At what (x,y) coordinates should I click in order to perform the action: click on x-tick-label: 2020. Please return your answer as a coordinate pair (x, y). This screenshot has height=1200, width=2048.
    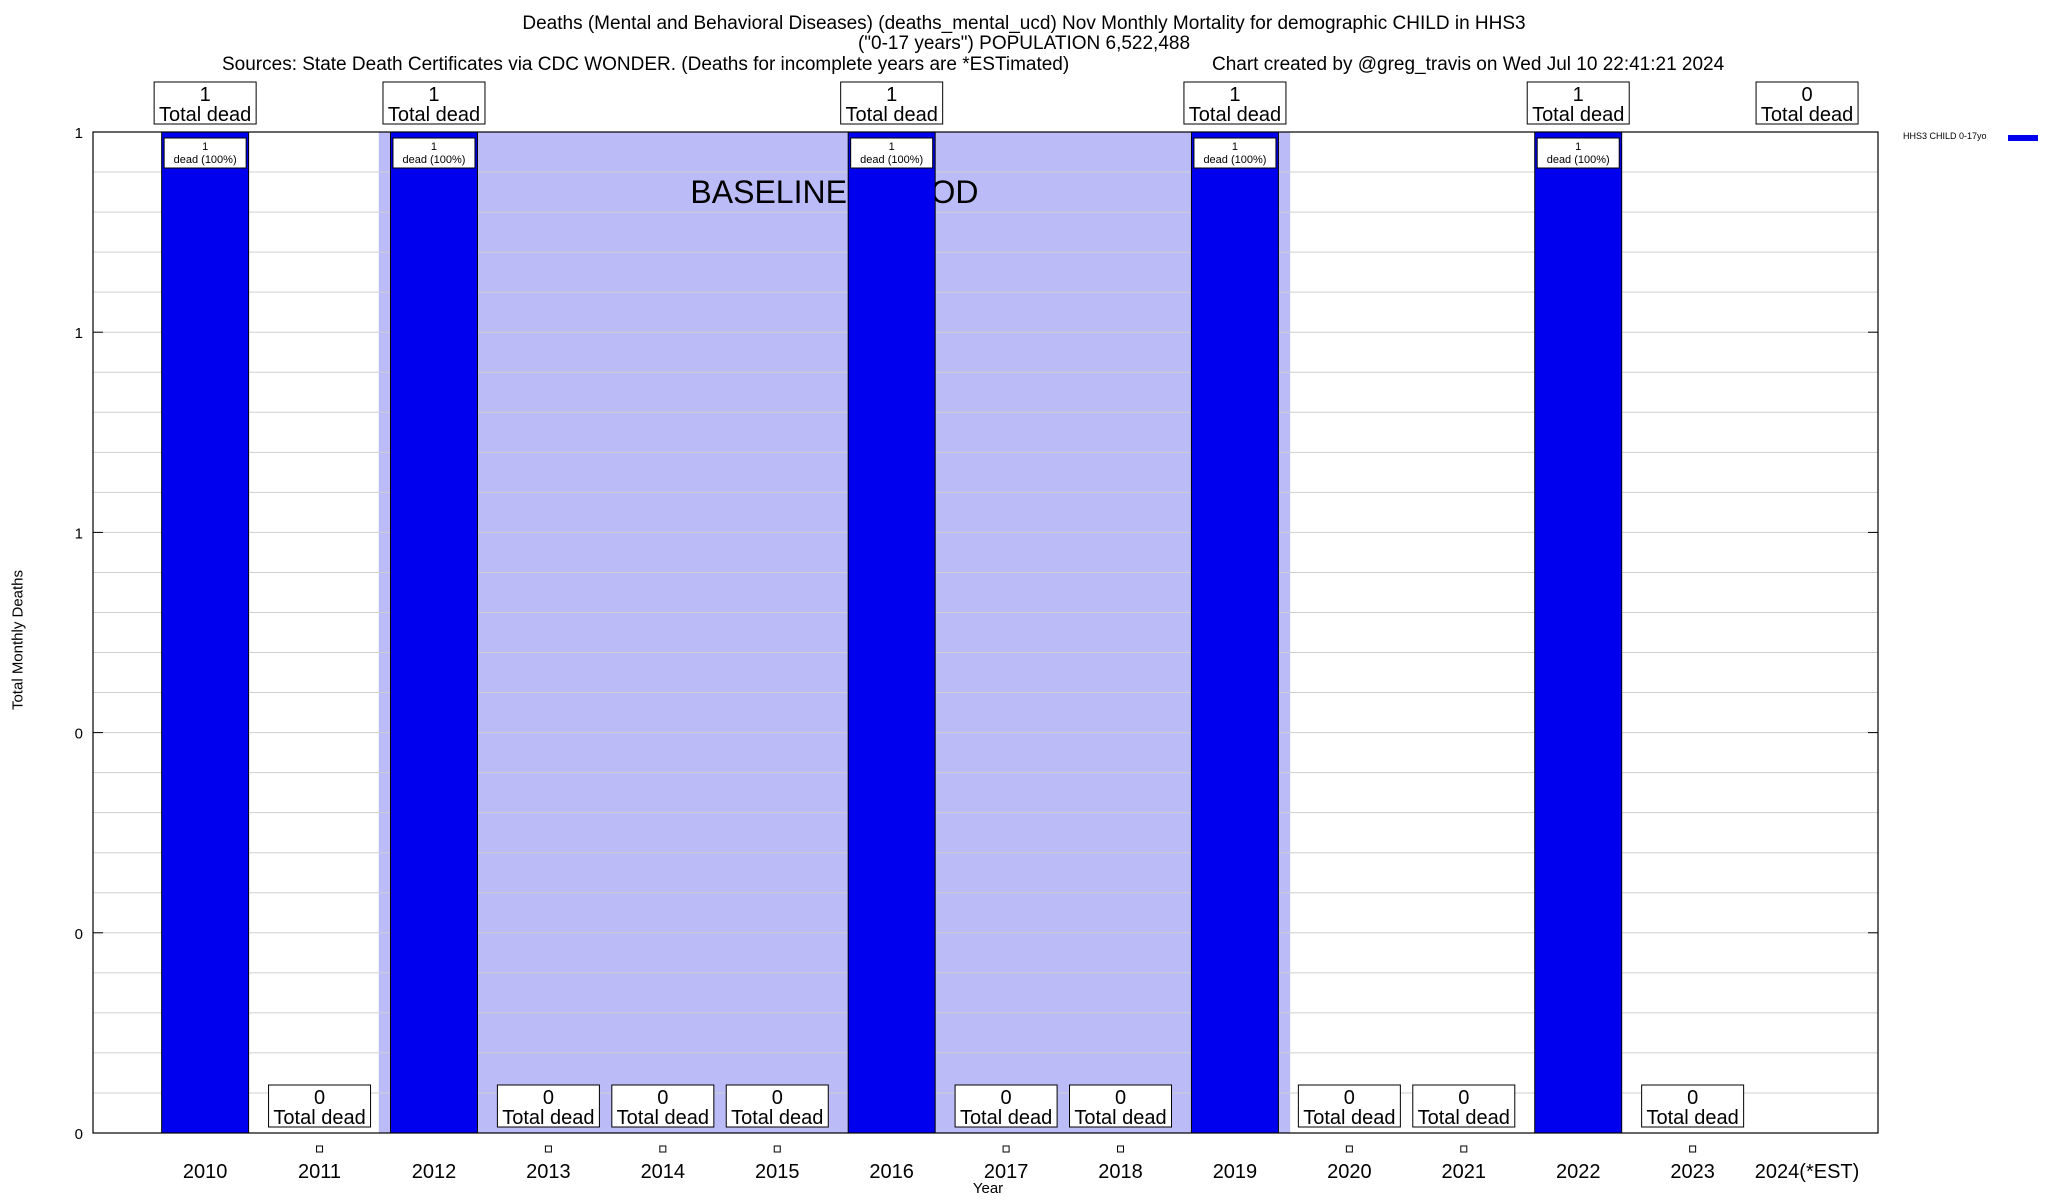
    Looking at the image, I should click on (1349, 1172).